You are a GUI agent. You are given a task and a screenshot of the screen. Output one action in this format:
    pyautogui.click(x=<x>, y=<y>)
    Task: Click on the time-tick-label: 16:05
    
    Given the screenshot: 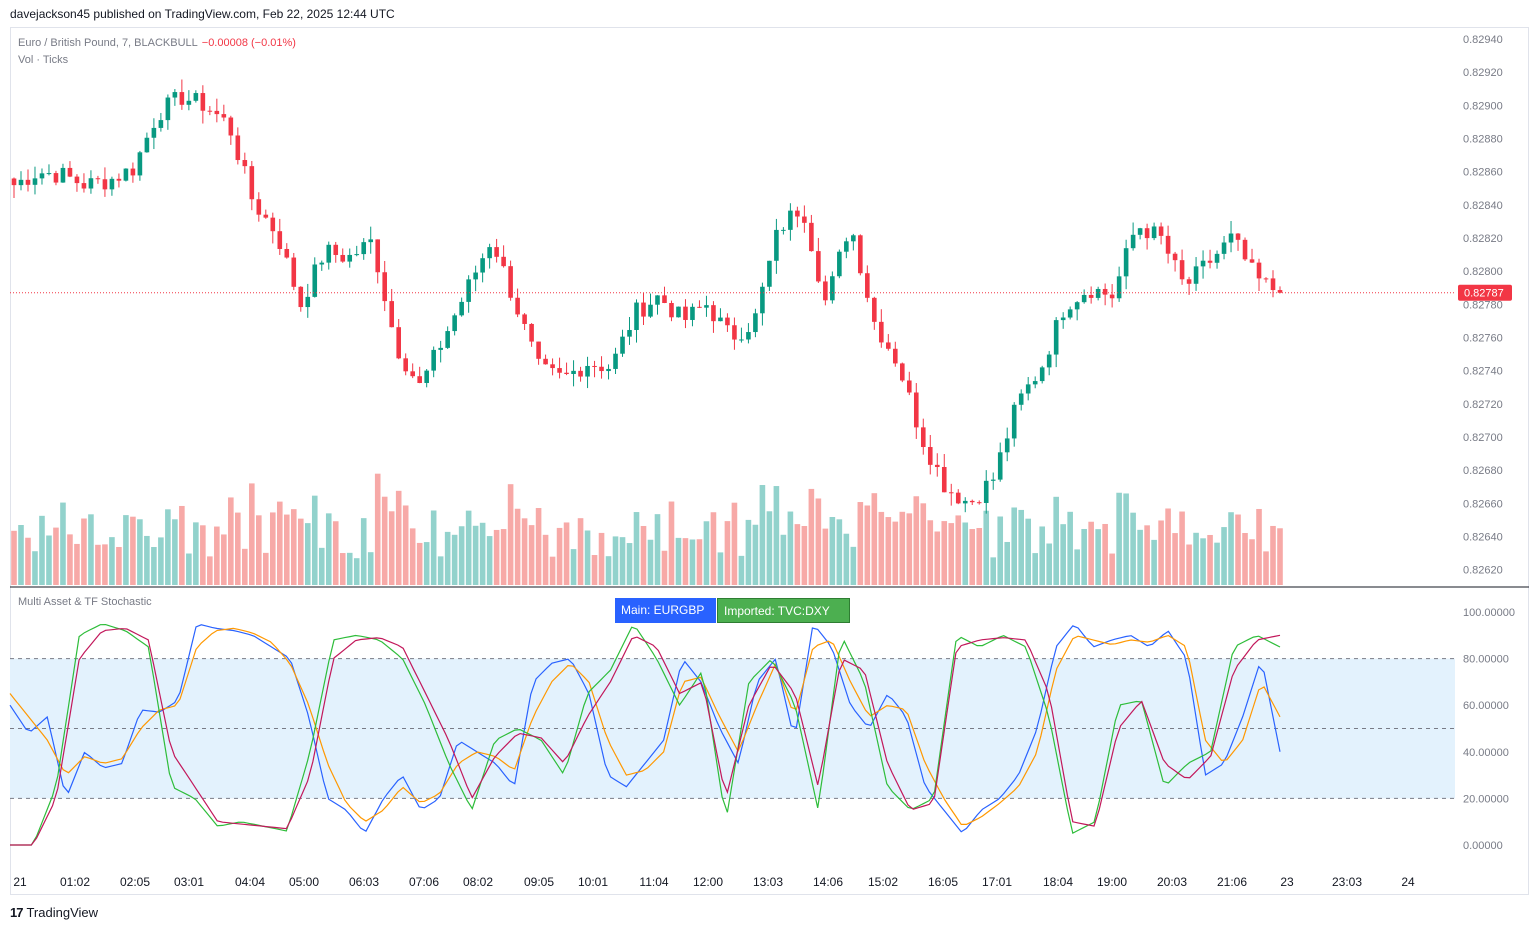 What is the action you would take?
    pyautogui.click(x=943, y=882)
    